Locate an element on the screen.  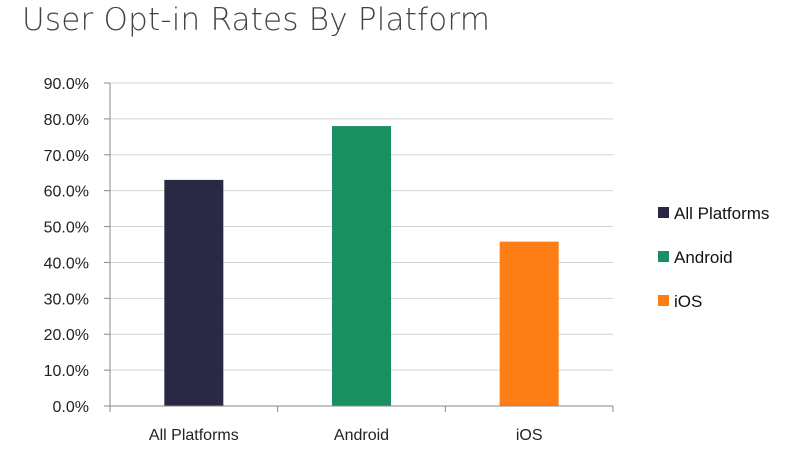
y-tick-label: 20.0% is located at coordinates (66, 335).